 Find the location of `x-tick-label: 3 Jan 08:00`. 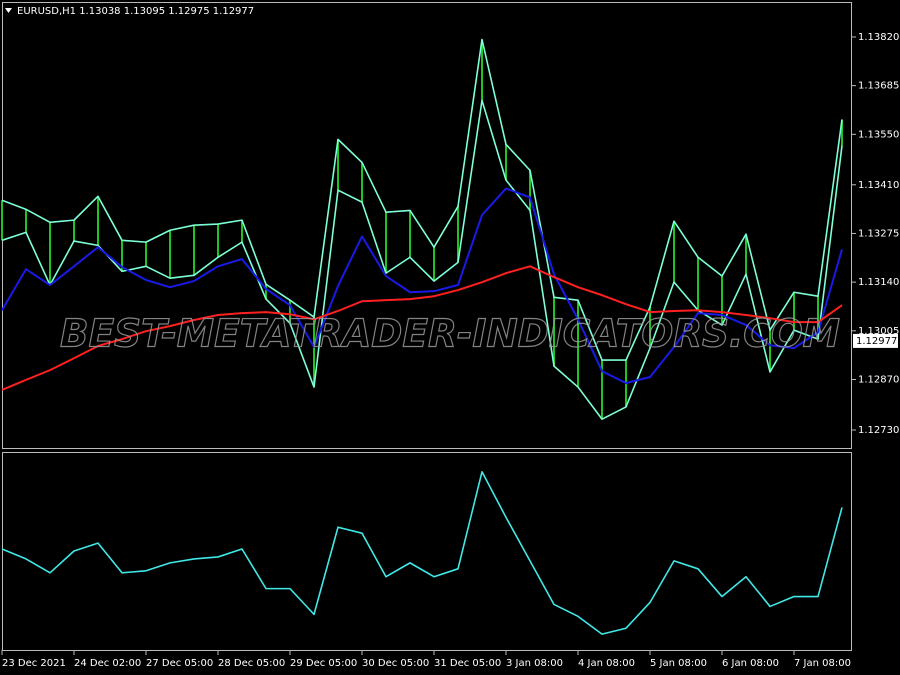

x-tick-label: 3 Jan 08:00 is located at coordinates (534, 663).